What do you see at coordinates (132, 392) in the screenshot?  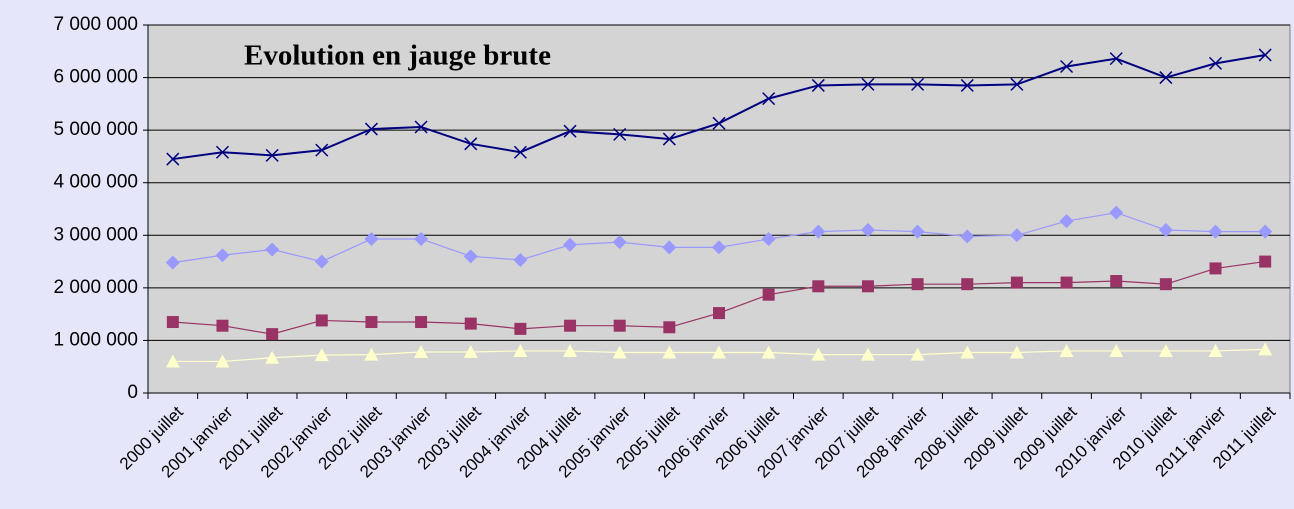 I see `y-tick-label: 0` at bounding box center [132, 392].